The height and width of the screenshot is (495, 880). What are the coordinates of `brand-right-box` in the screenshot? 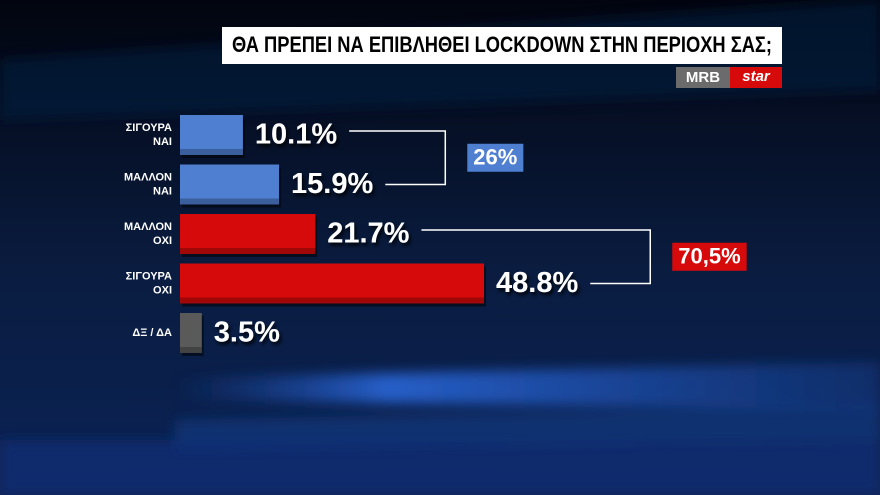 It's located at (756, 77).